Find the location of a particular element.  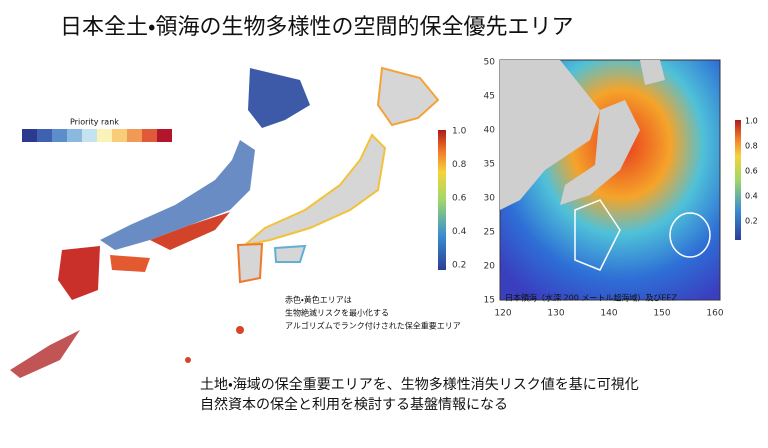

x-tick-label: 160 is located at coordinates (714, 314).